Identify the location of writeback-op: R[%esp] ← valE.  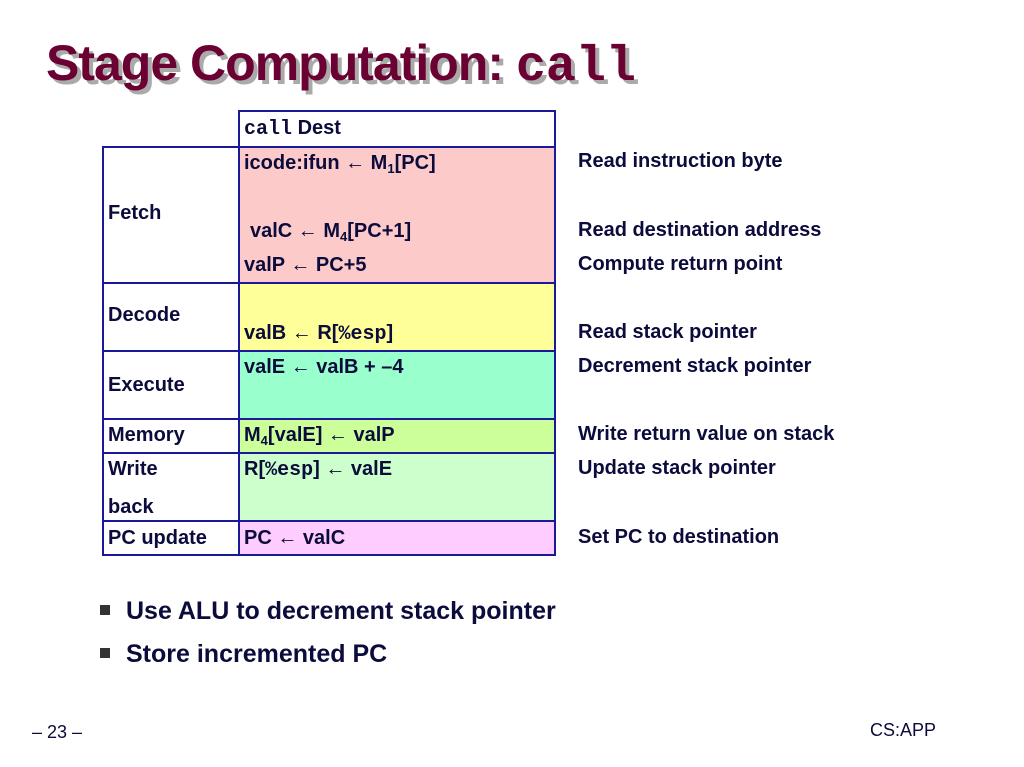
(318, 470).